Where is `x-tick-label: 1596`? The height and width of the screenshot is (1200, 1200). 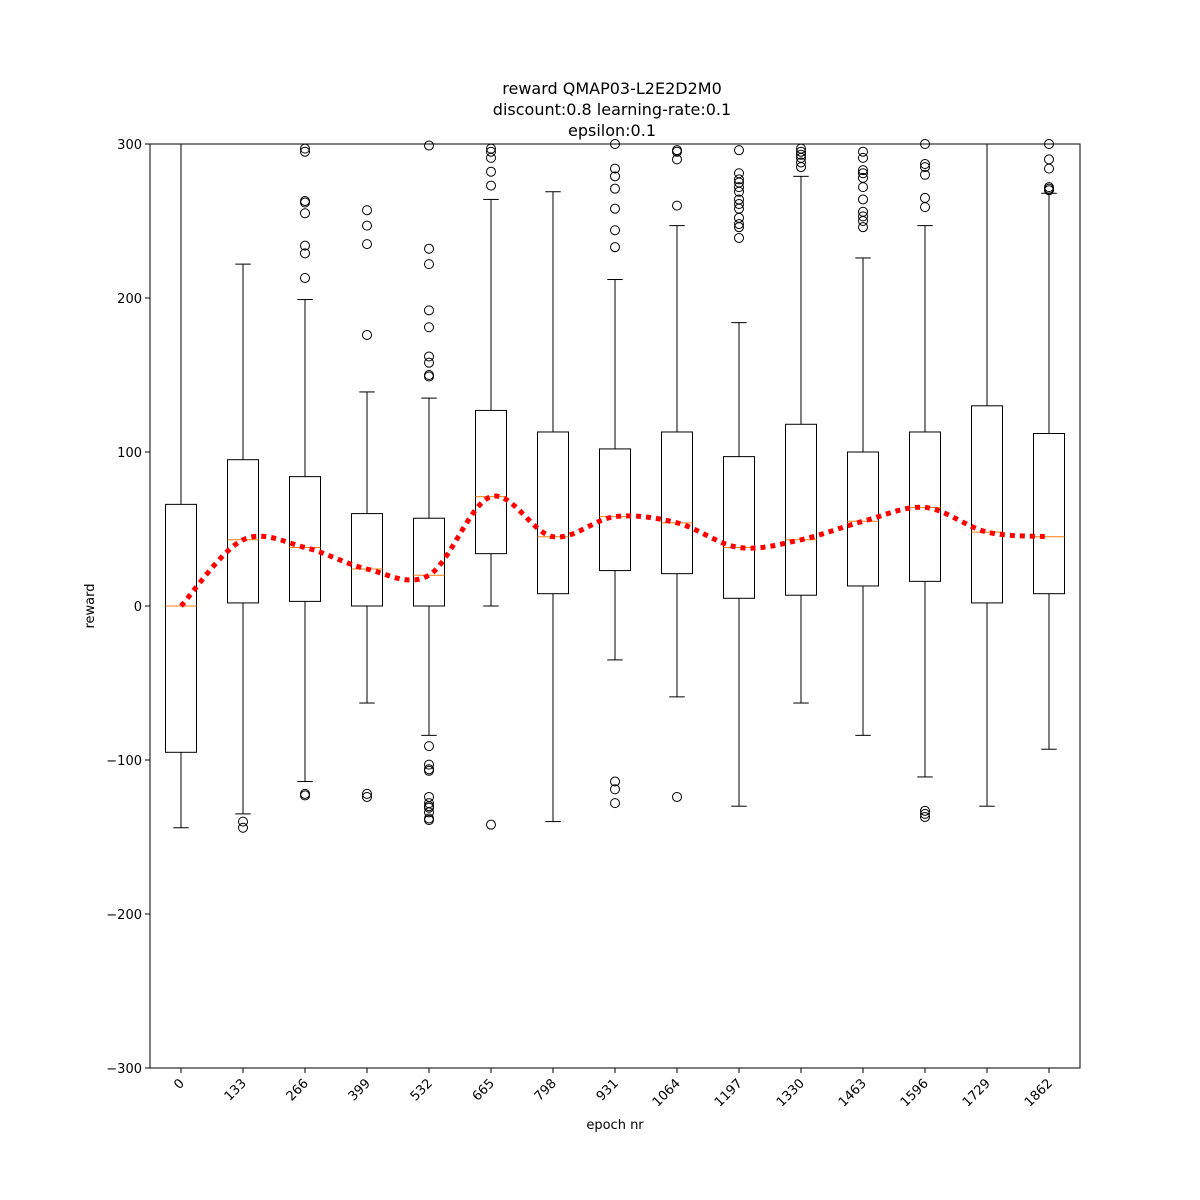 x-tick-label: 1596 is located at coordinates (915, 1093).